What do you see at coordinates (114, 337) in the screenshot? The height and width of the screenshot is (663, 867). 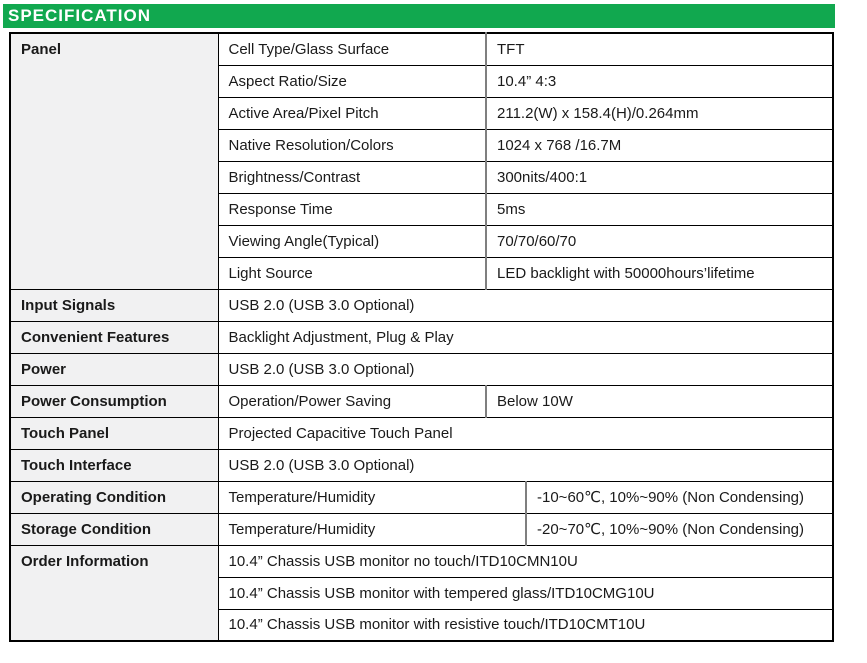 I see `category-convenient-features: Convenient Features` at bounding box center [114, 337].